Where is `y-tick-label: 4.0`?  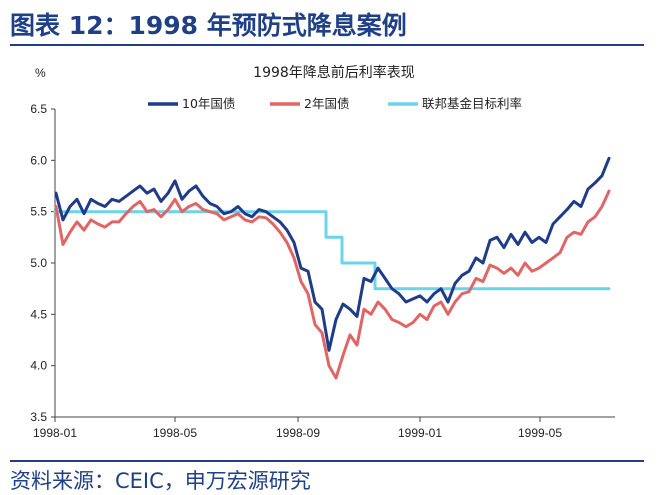
y-tick-label: 4.0 is located at coordinates (38, 366).